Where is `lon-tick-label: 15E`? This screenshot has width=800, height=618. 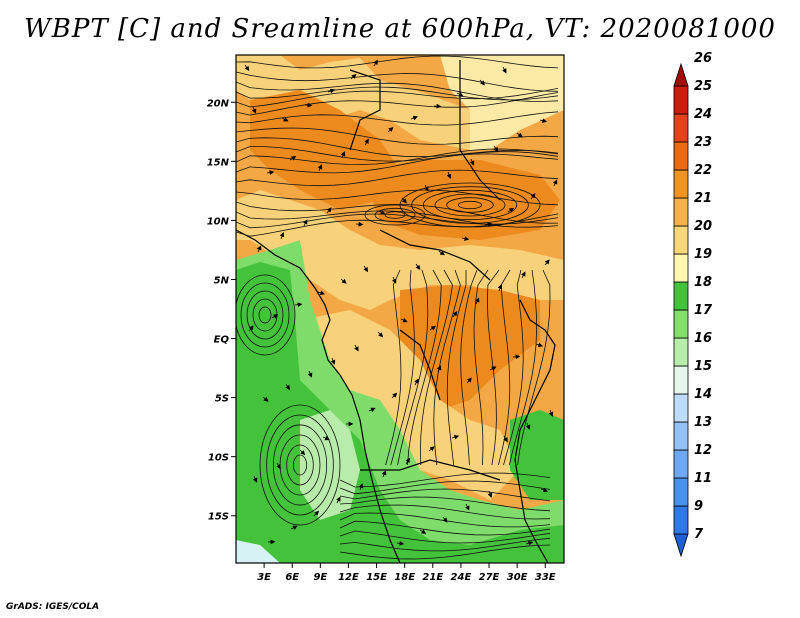 lon-tick-label: 15E is located at coordinates (376, 577).